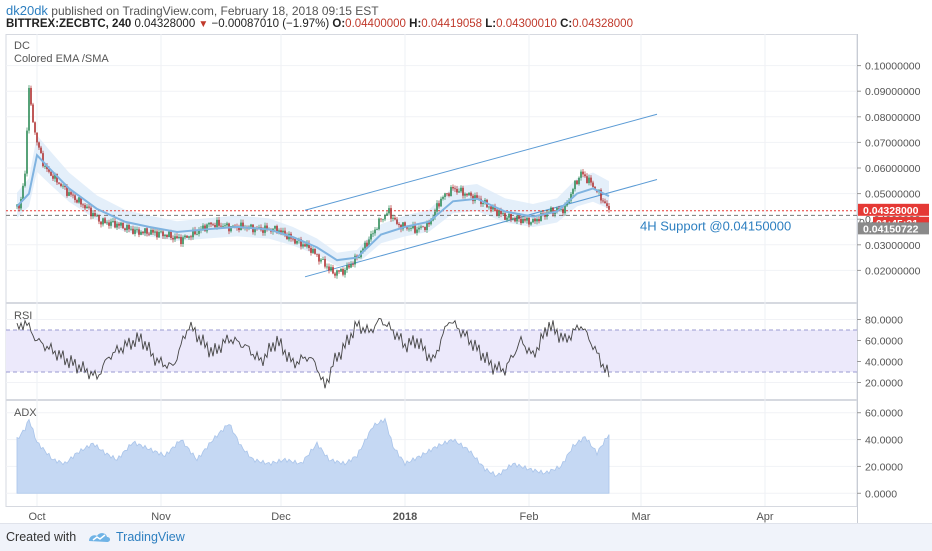  I want to click on x-tick-label: 2018, so click(405, 517).